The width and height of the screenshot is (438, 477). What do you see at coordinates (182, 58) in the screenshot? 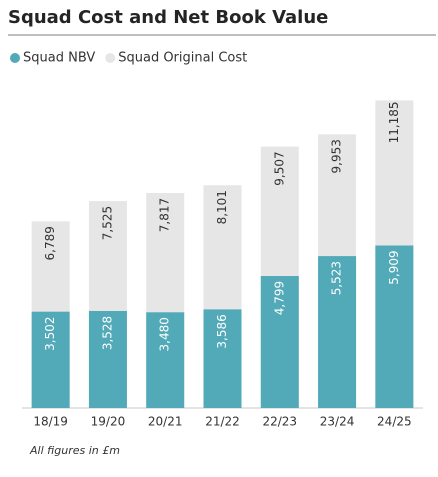
I see `legend-label: Squad Original Cost` at bounding box center [182, 58].